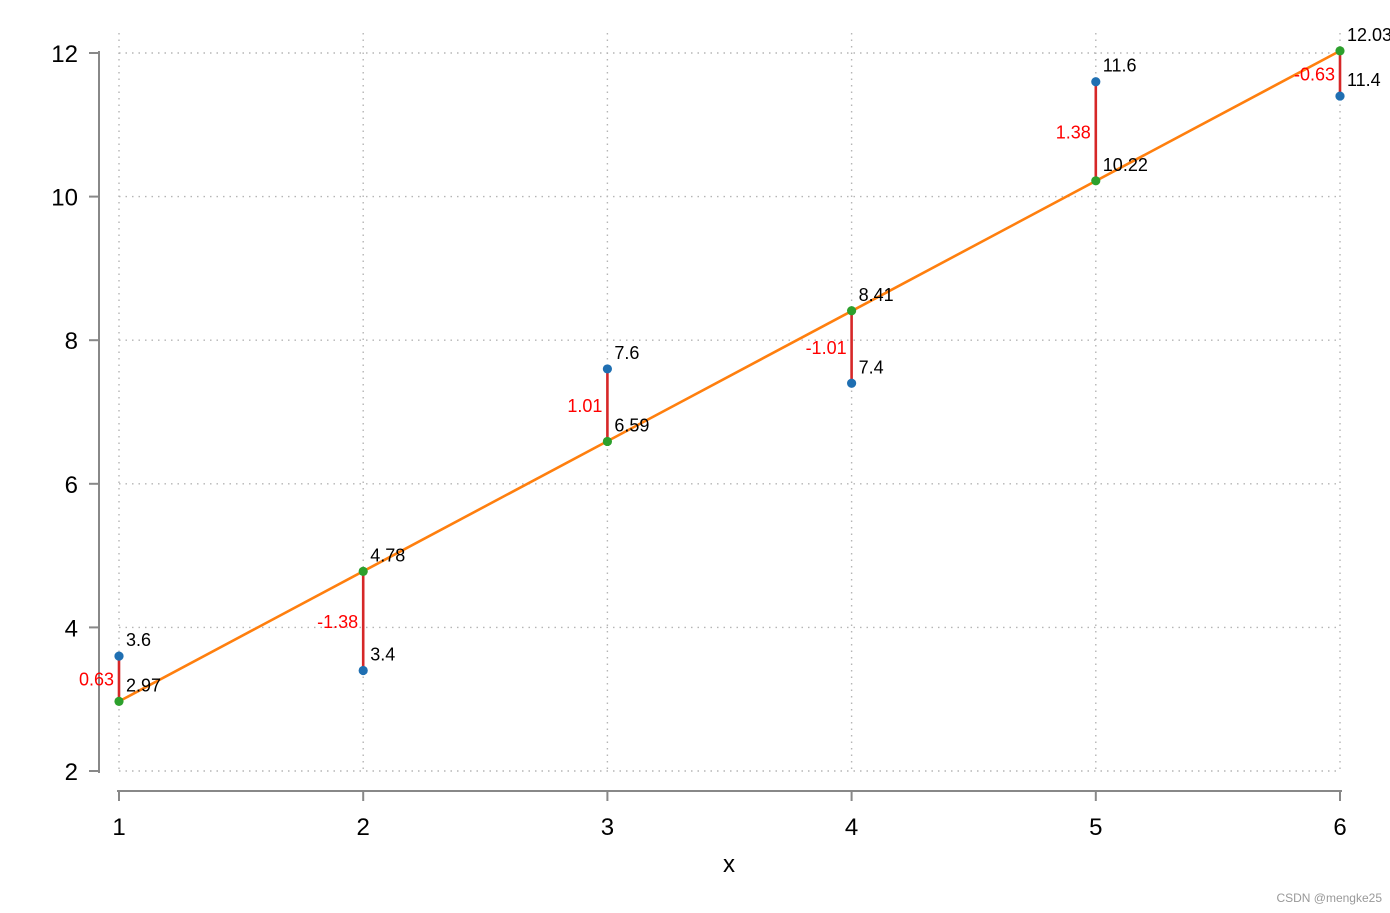  Describe the element at coordinates (71, 341) in the screenshot. I see `y-tick-label: 8` at that location.